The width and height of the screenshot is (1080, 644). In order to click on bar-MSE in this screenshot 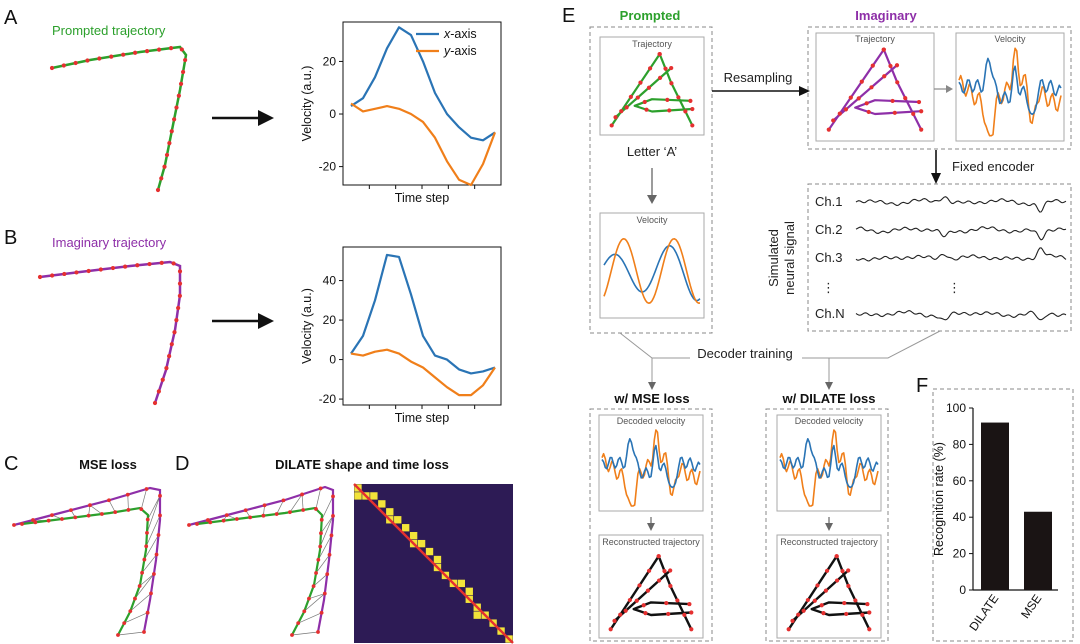, I will do `click(1038, 550)`.